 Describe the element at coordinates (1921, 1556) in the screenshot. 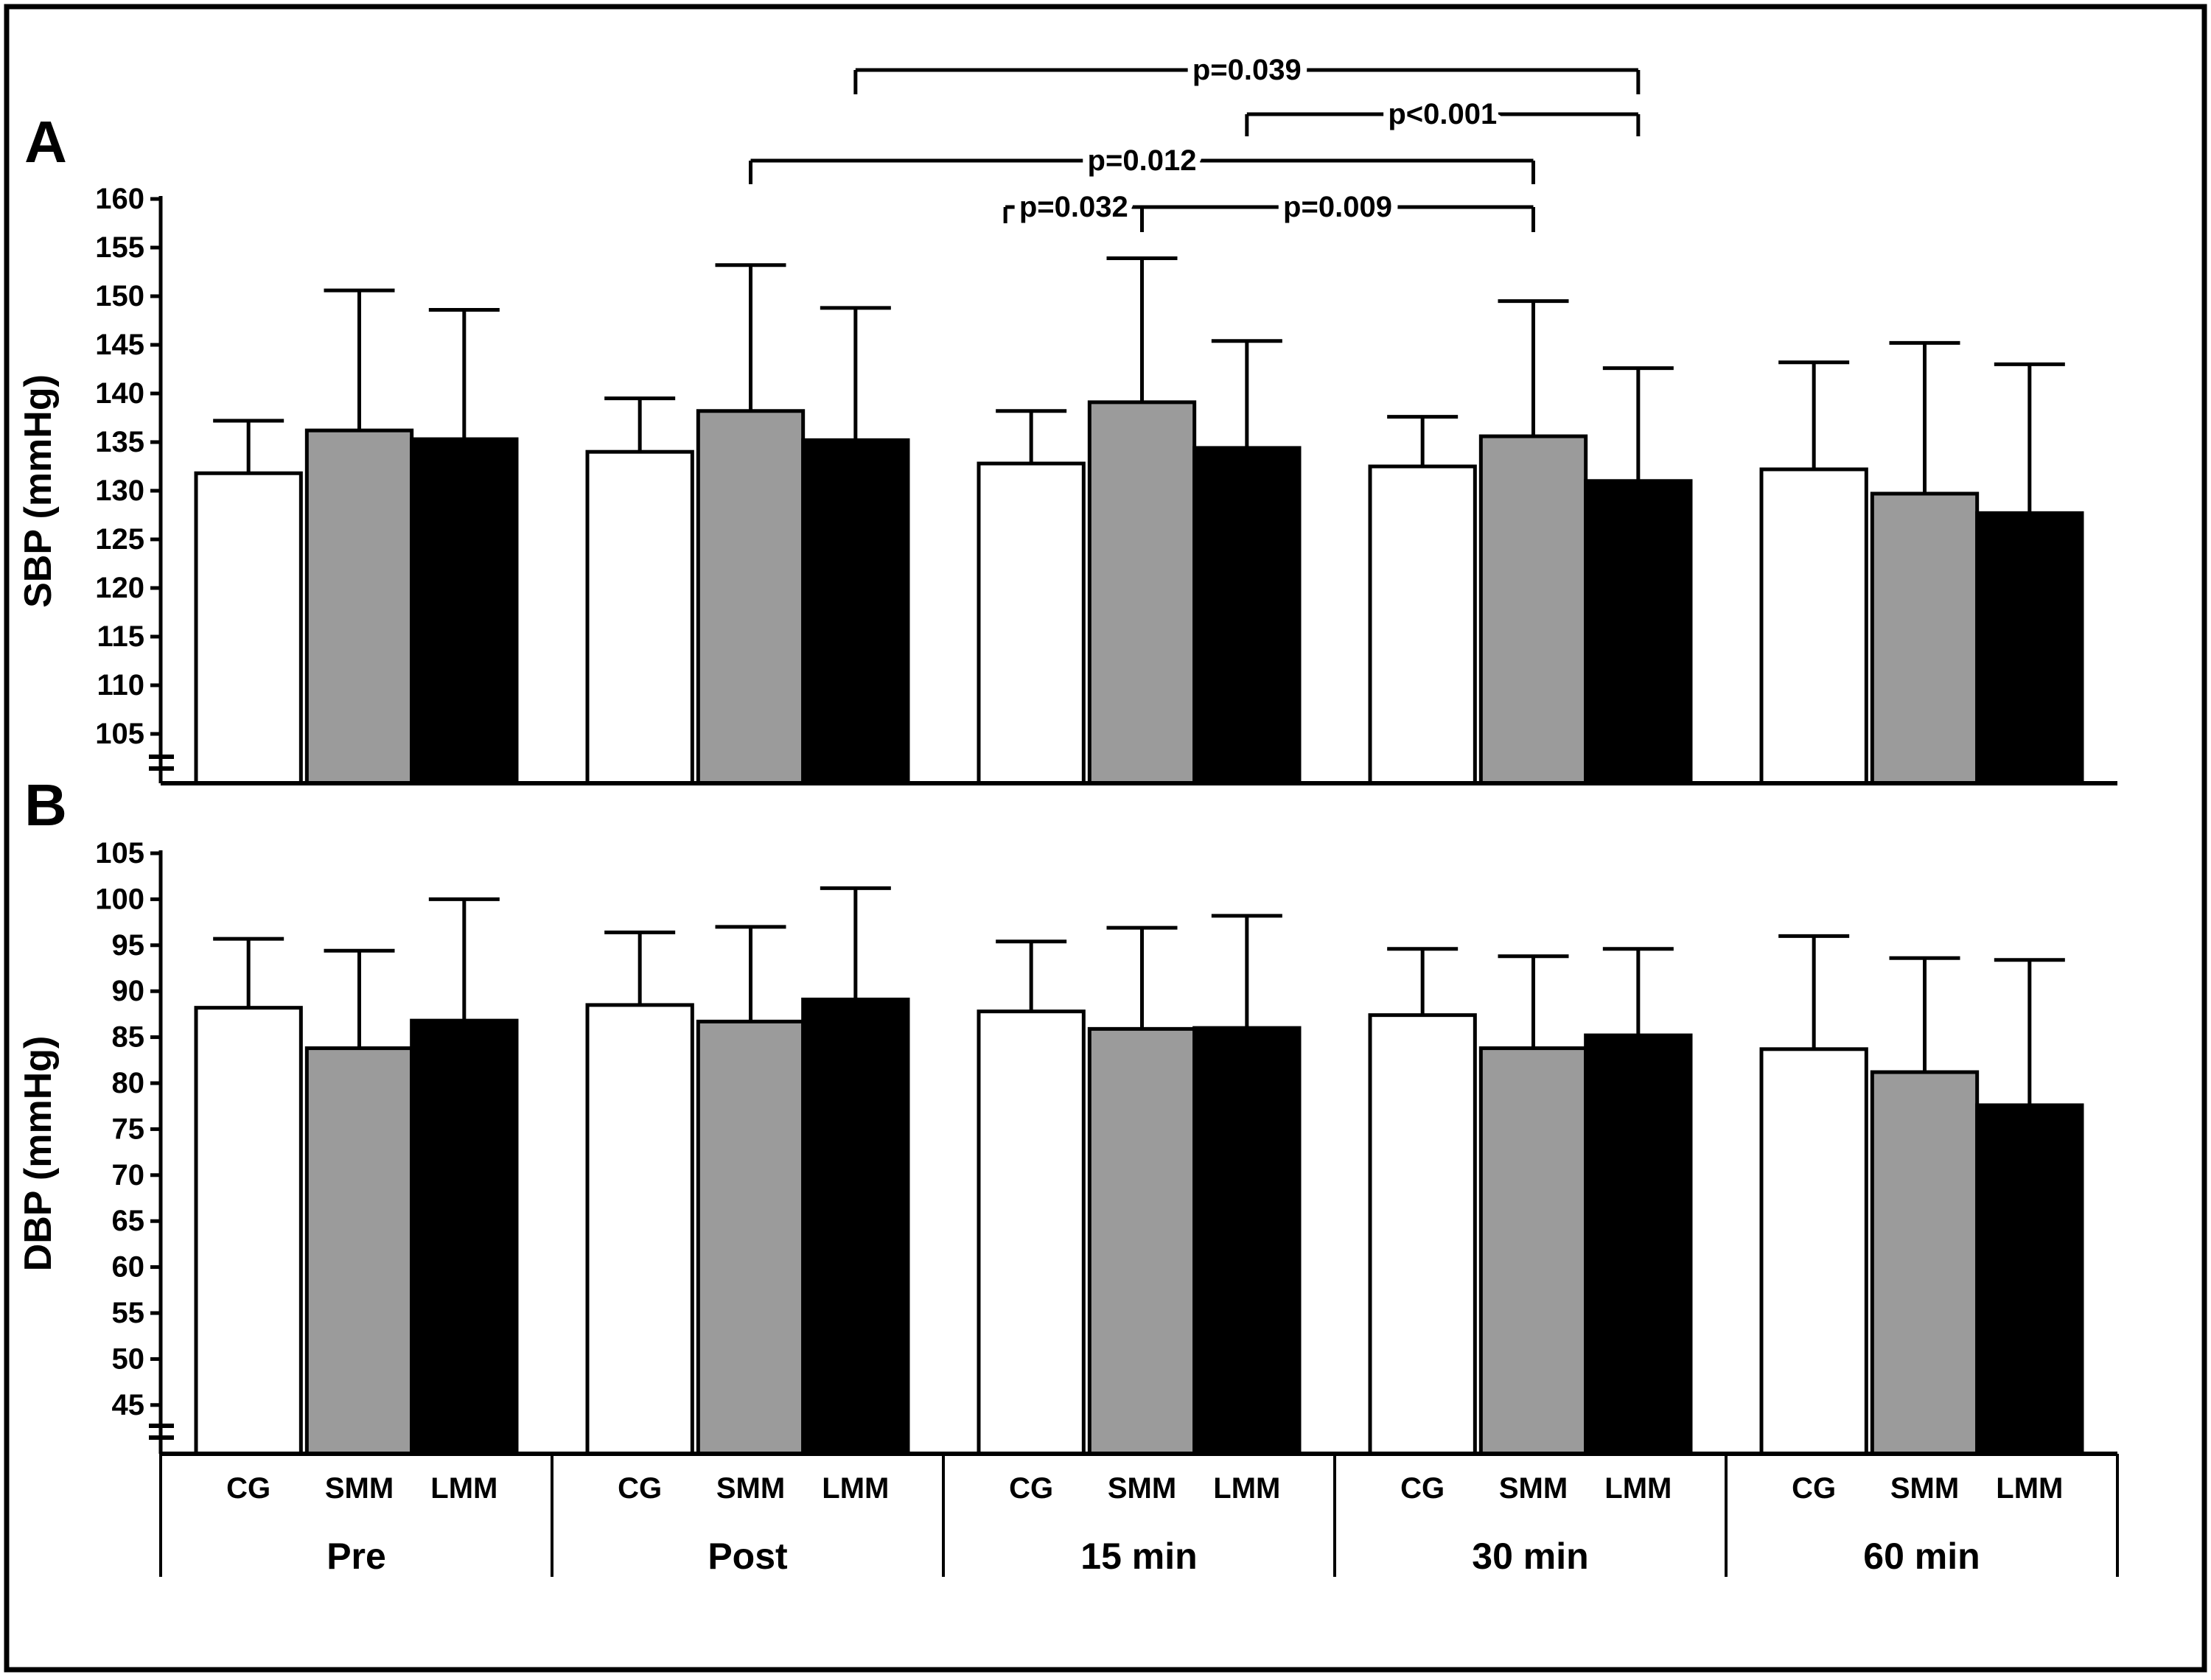

I see `category-label: 60 min` at that location.